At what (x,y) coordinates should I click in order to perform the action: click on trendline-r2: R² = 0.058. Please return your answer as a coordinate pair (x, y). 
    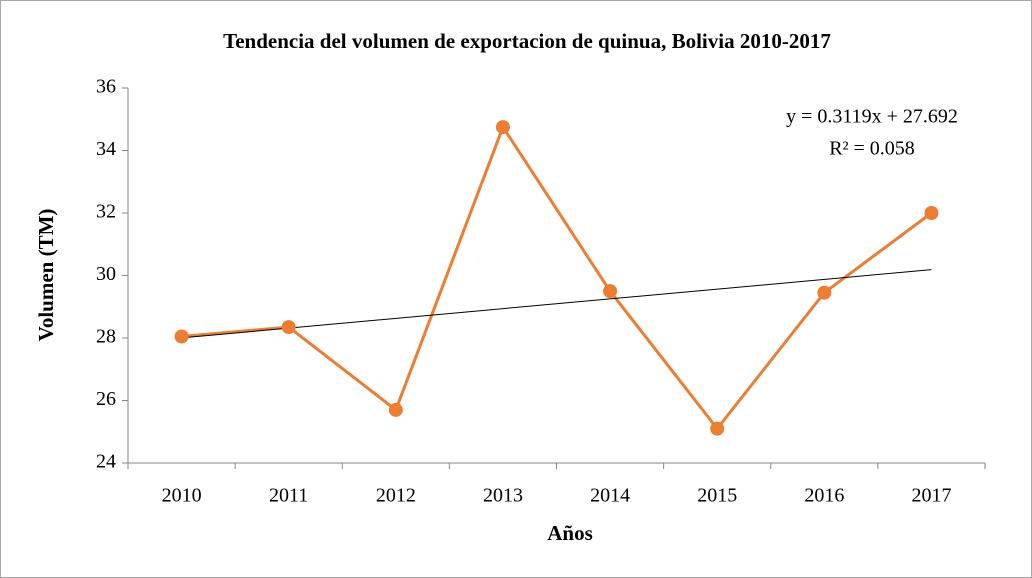
    Looking at the image, I should click on (872, 149).